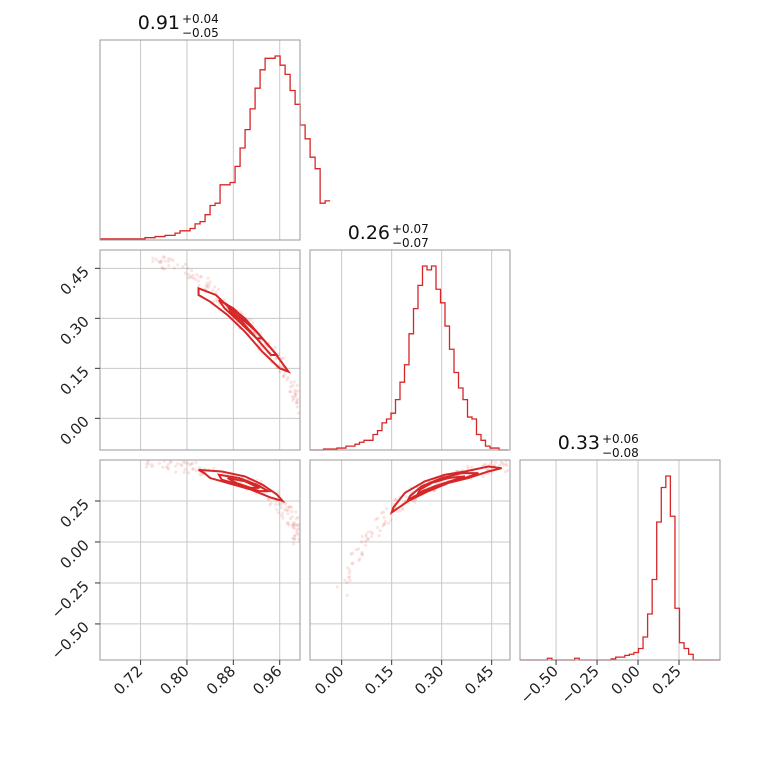  What do you see at coordinates (666, 680) in the screenshot?
I see `x-tick-label: 0.25` at bounding box center [666, 680].